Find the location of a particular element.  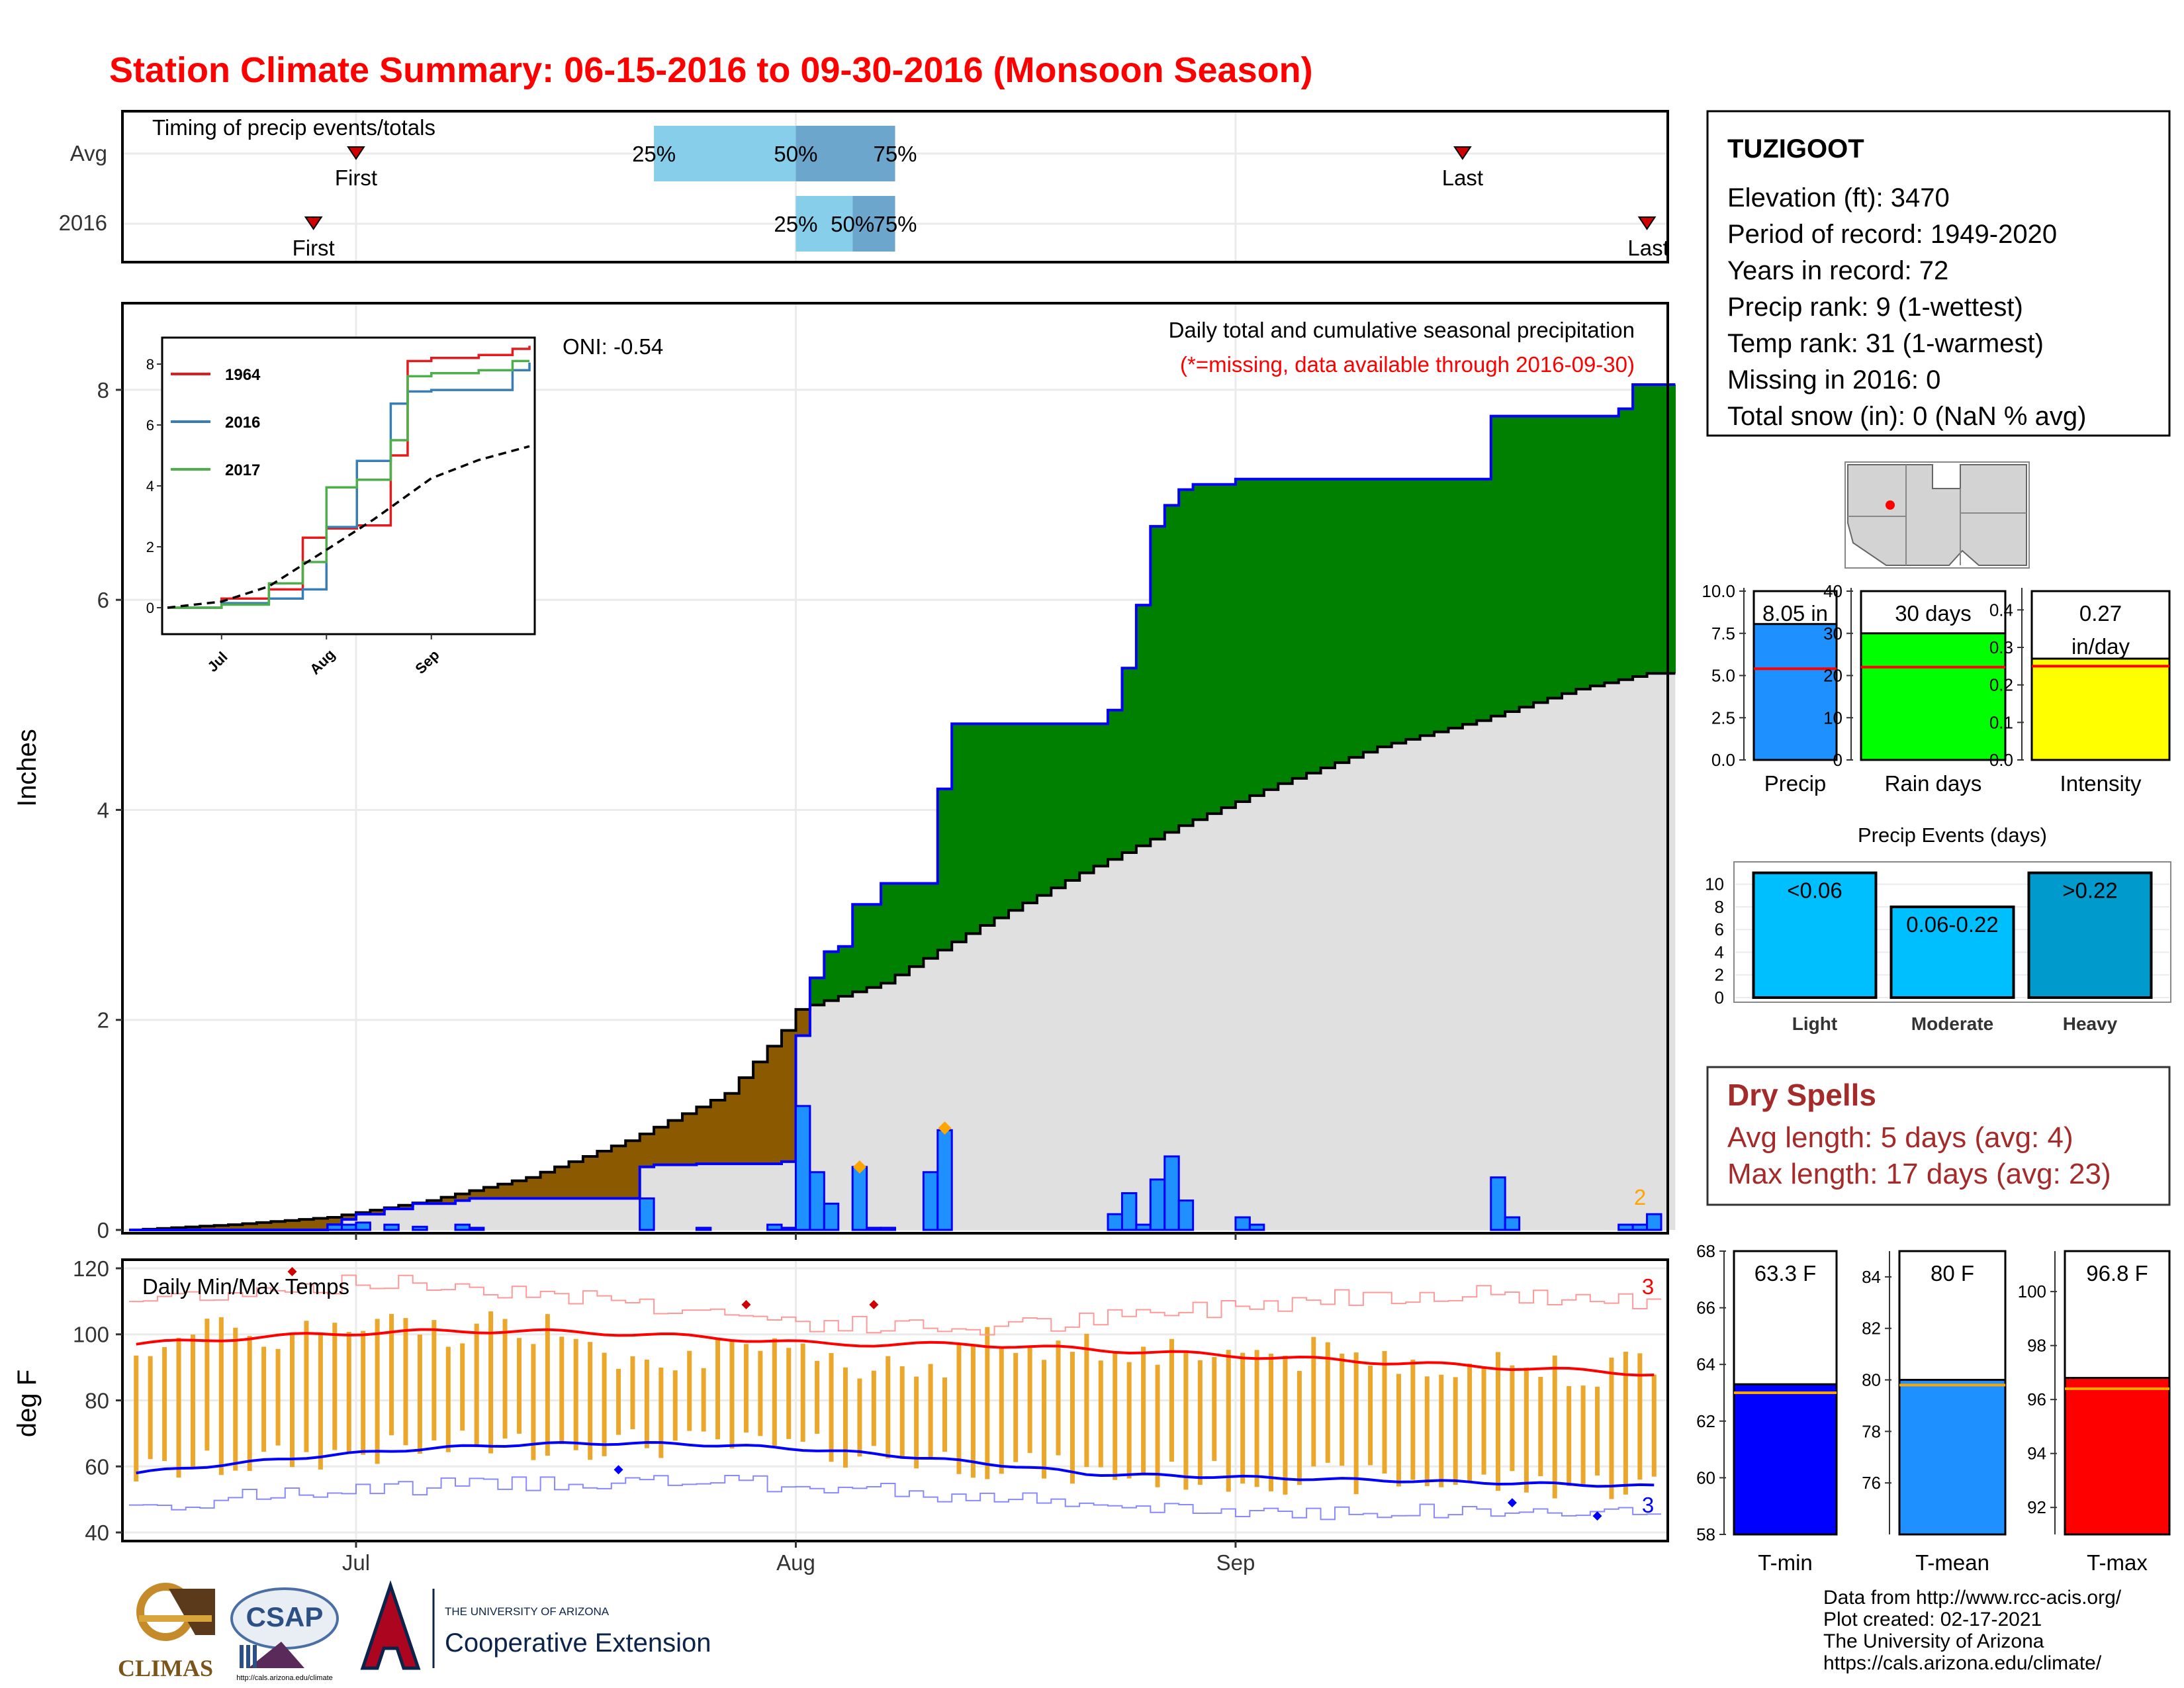

first-event-marker is located at coordinates (356, 153).